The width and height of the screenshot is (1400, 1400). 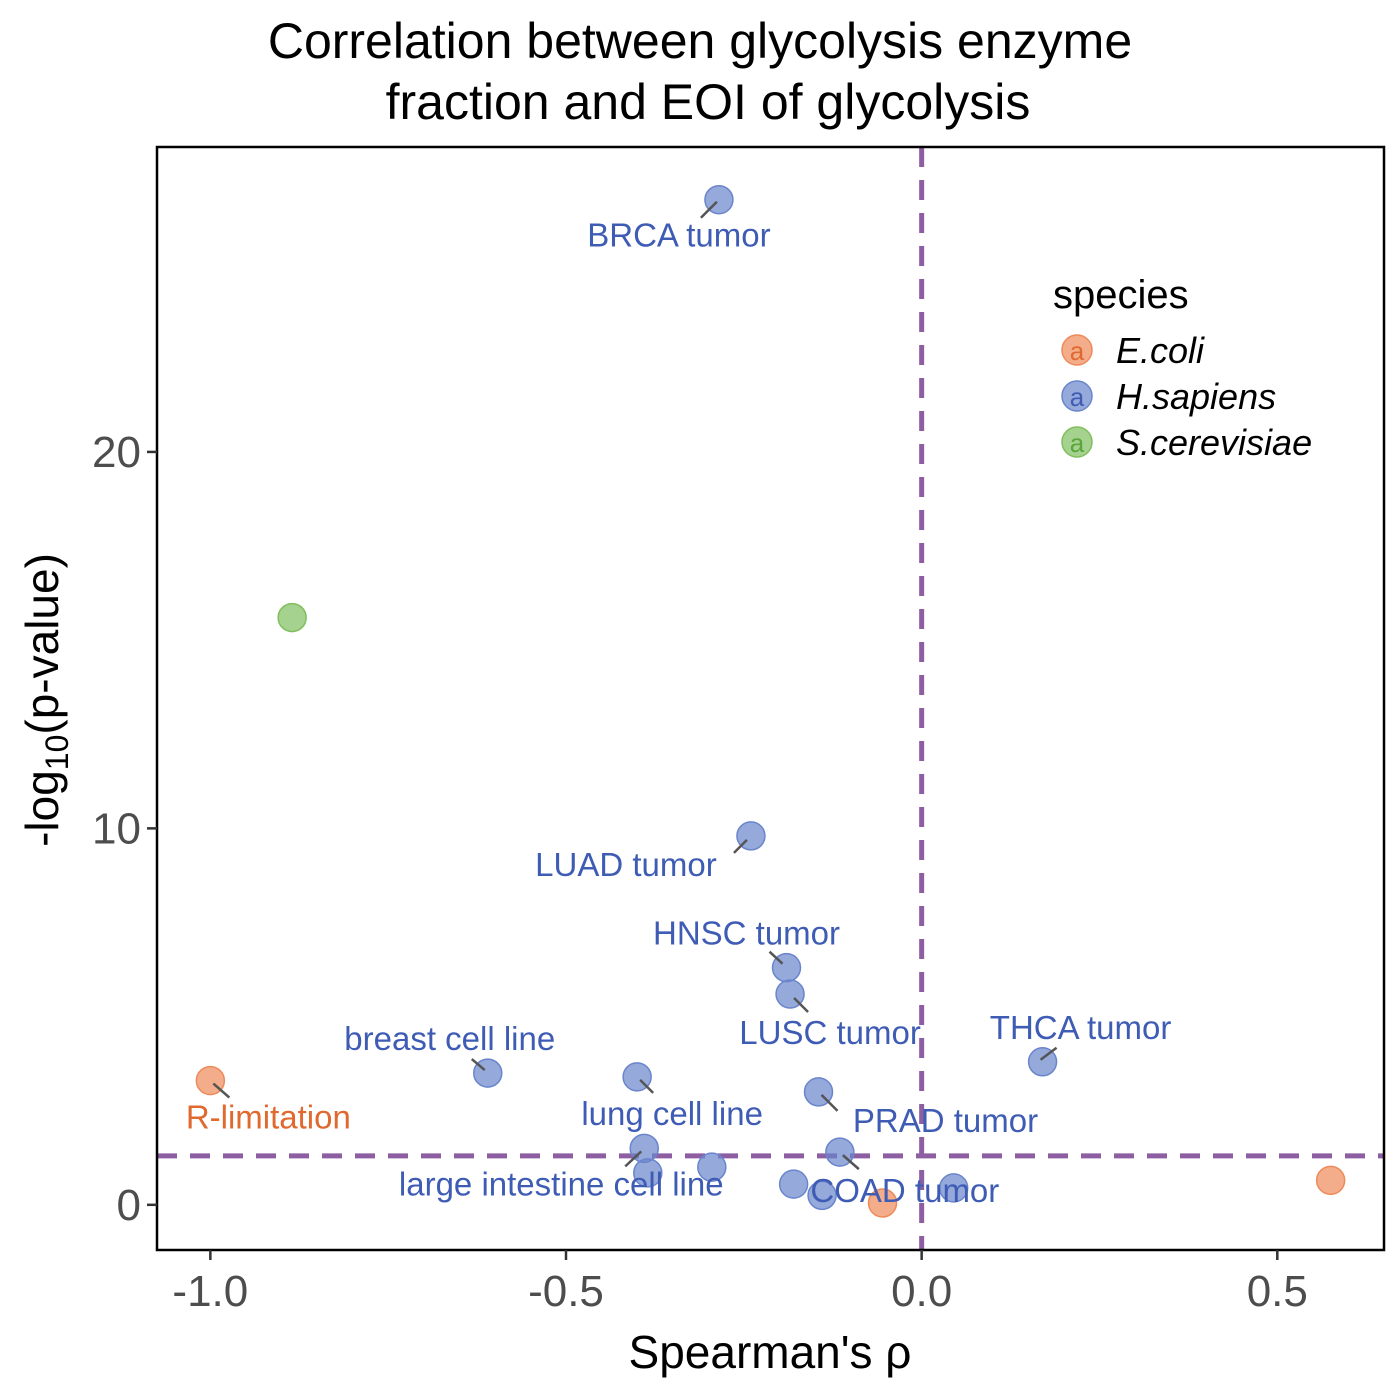 I want to click on y-axis-title-prefix: -log, so click(x=42, y=808).